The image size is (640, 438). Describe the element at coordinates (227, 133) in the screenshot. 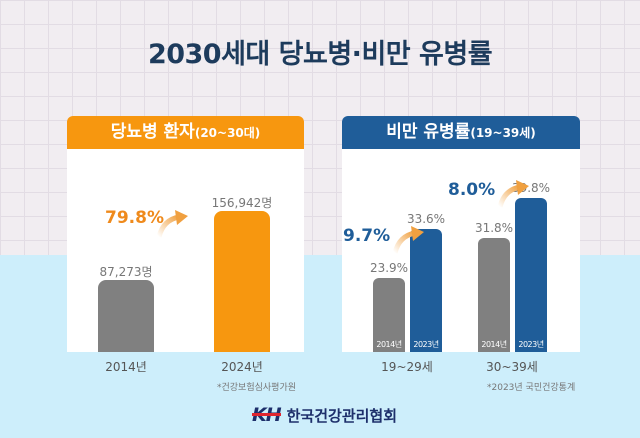

I see `diabetes-title-suffix: (20~30대)` at that location.